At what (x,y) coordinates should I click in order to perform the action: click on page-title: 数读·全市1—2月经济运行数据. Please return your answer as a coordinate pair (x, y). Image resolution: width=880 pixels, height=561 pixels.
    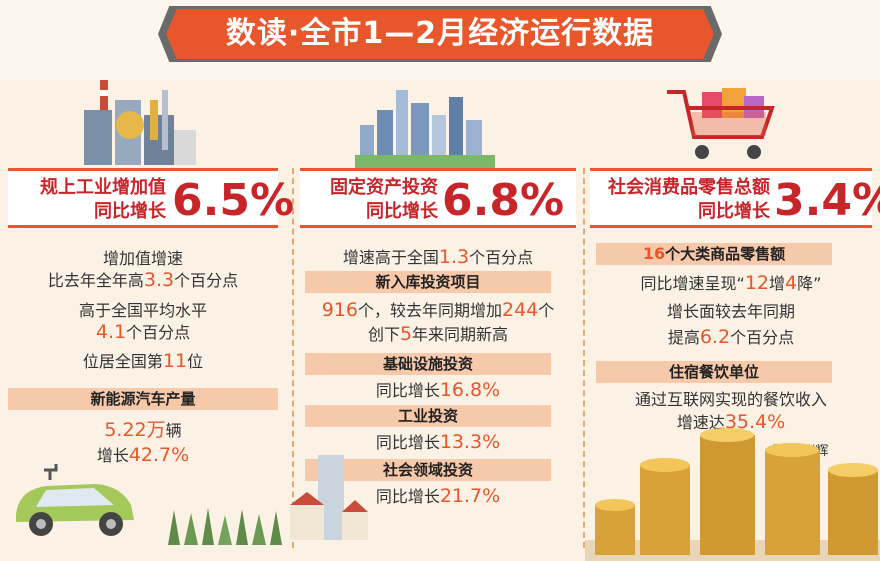
    Looking at the image, I should click on (440, 34).